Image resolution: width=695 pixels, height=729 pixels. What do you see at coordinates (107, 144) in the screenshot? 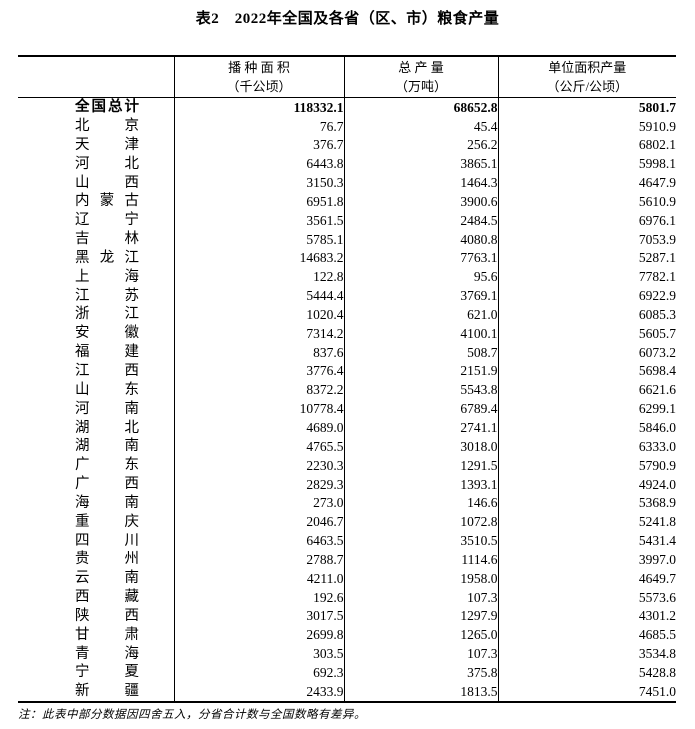
I see `region-name: 天津` at bounding box center [107, 144].